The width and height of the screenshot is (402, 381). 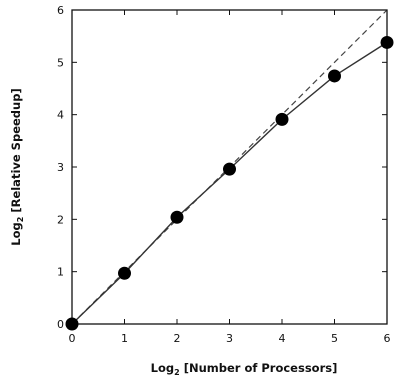 What do you see at coordinates (60, 10) in the screenshot?
I see `y-tick-label: 6` at bounding box center [60, 10].